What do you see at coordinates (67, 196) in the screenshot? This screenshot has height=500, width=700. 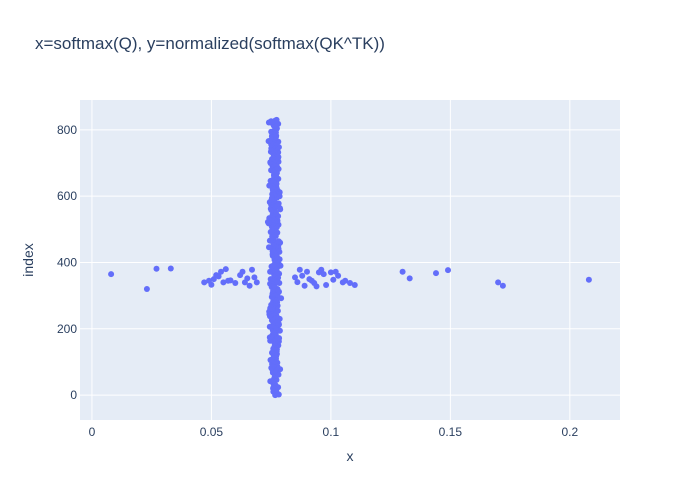 I see `y-tick-label: 600` at bounding box center [67, 196].